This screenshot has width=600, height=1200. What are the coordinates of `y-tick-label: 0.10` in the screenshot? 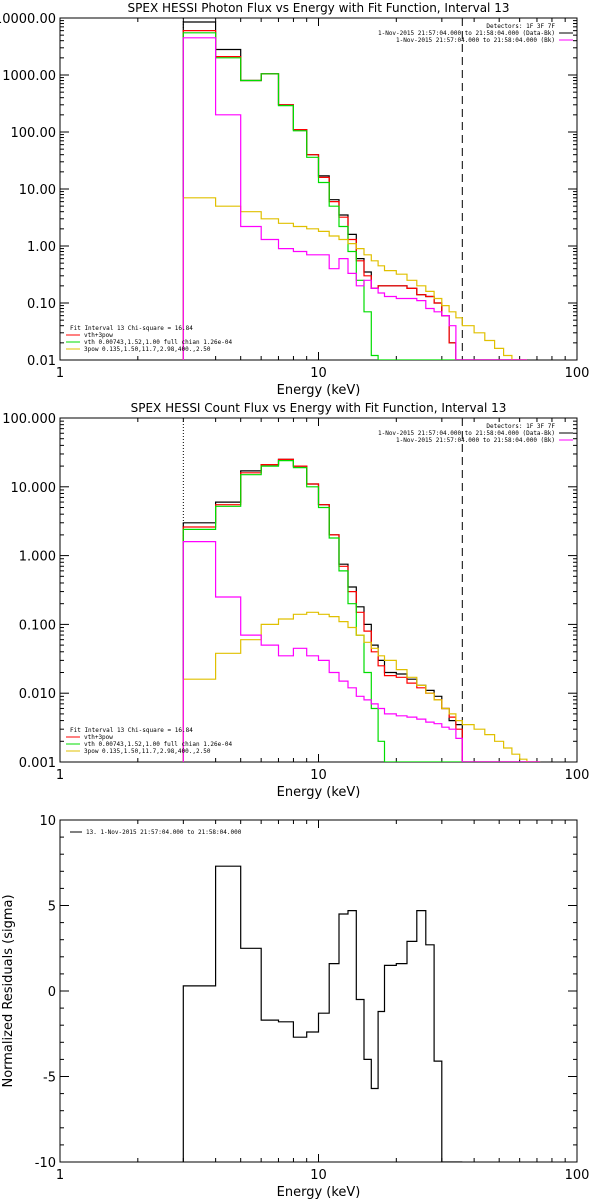 It's located at (41, 304).